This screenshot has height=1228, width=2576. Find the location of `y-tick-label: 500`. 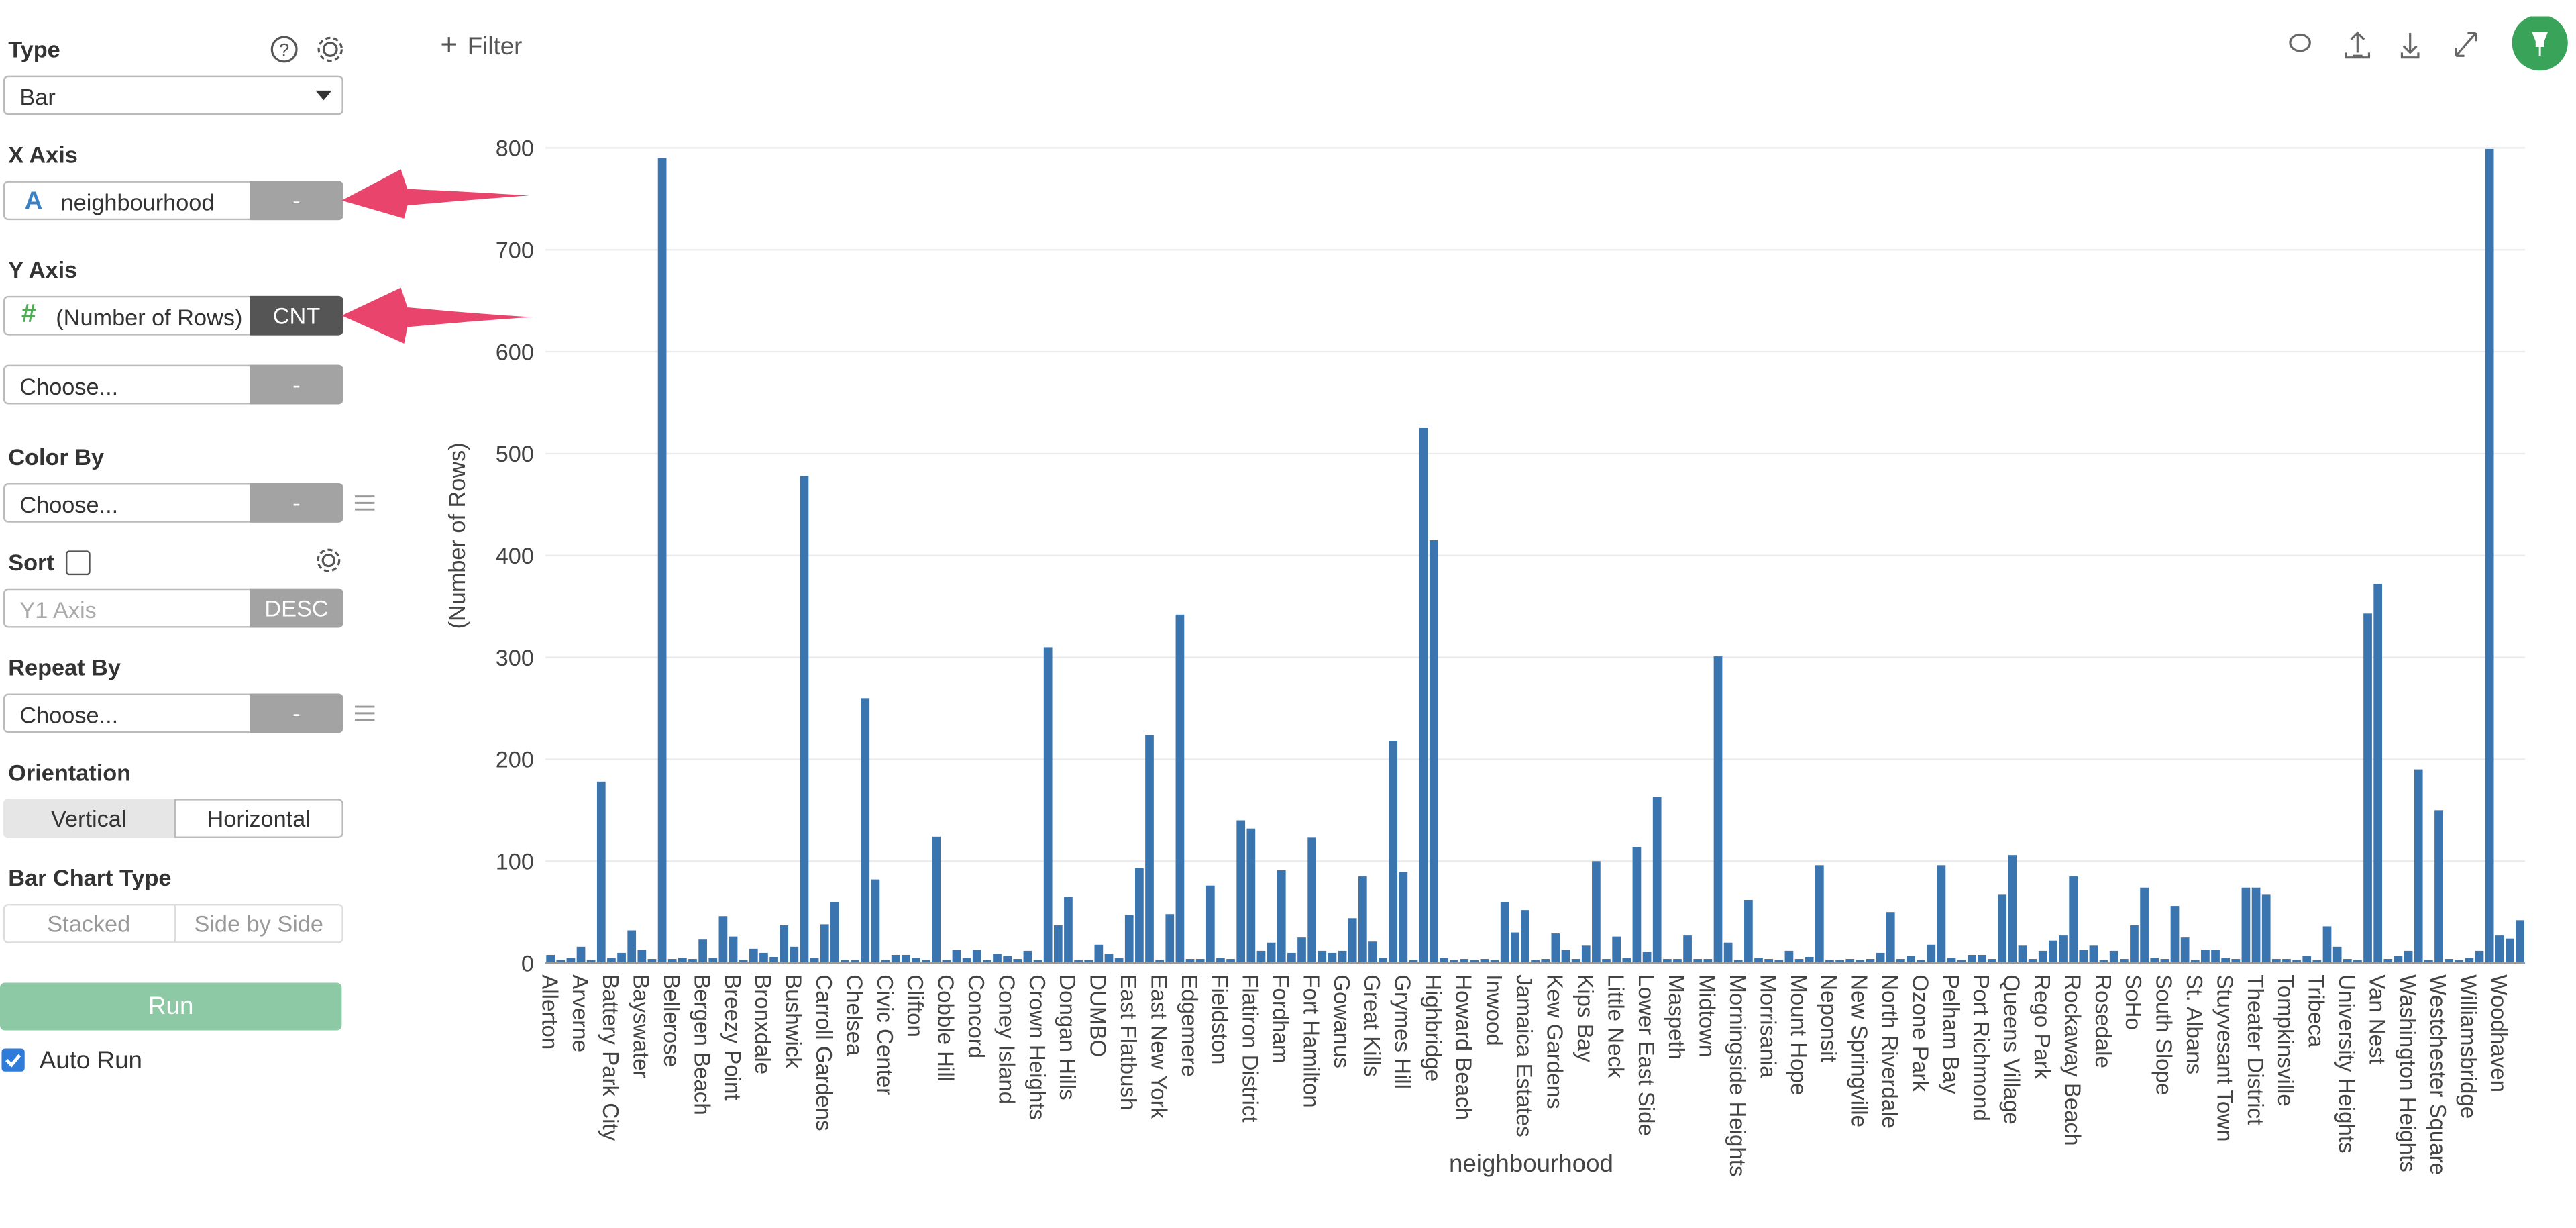

y-tick-label: 500 is located at coordinates (515, 454).